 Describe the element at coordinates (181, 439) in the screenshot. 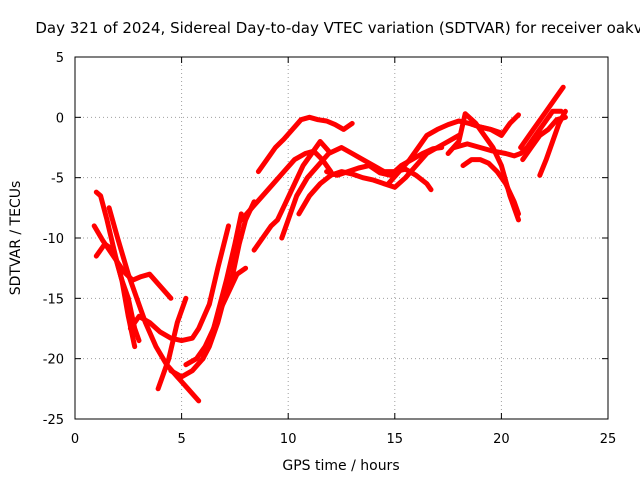

I see `x-tick-label: 5` at that location.